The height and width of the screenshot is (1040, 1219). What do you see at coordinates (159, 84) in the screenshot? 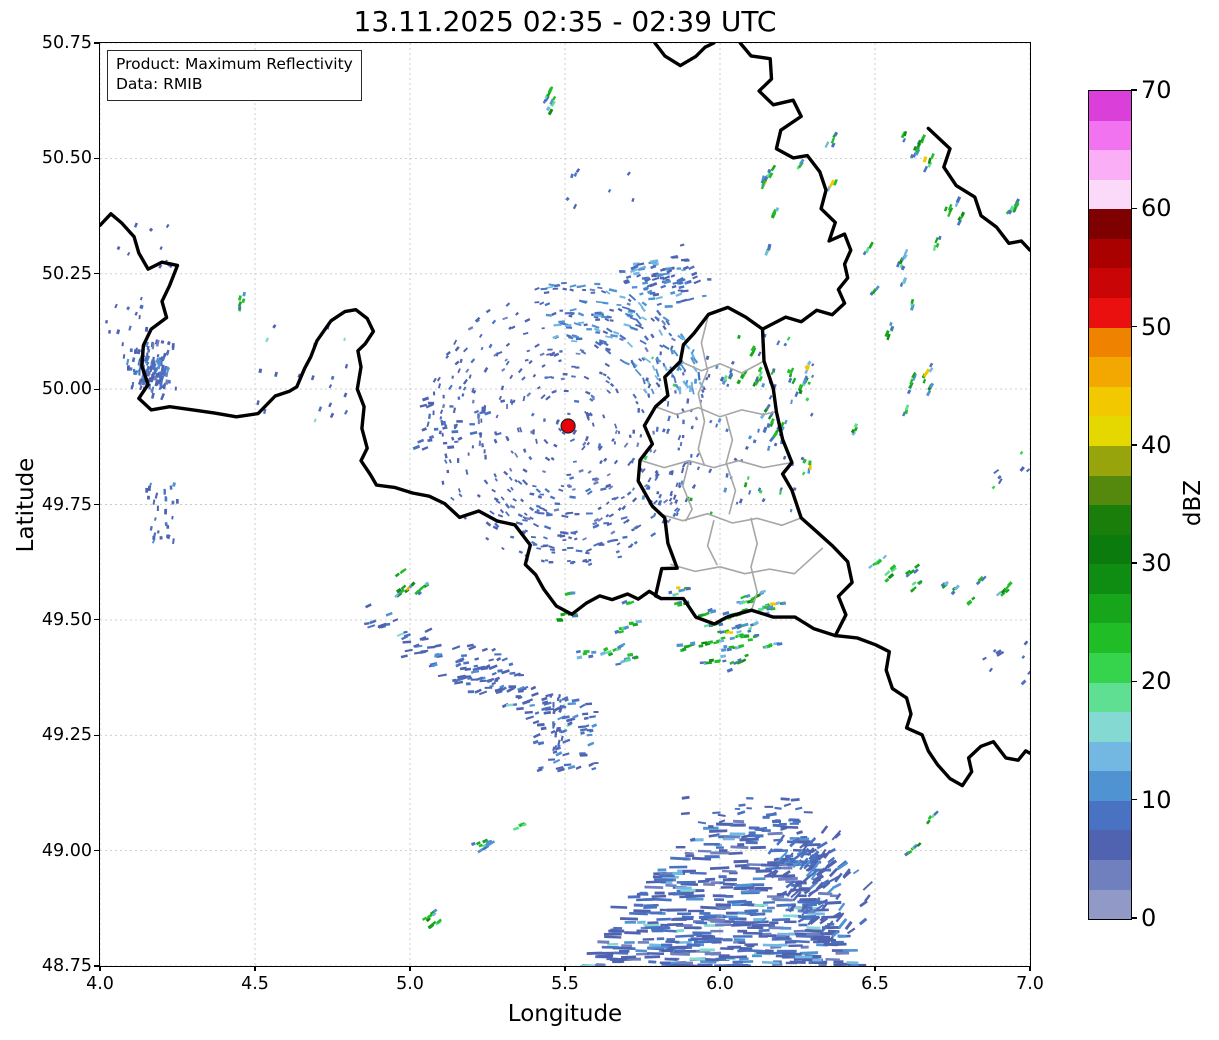
I see `data-source-line: Data: RMIB` at bounding box center [159, 84].